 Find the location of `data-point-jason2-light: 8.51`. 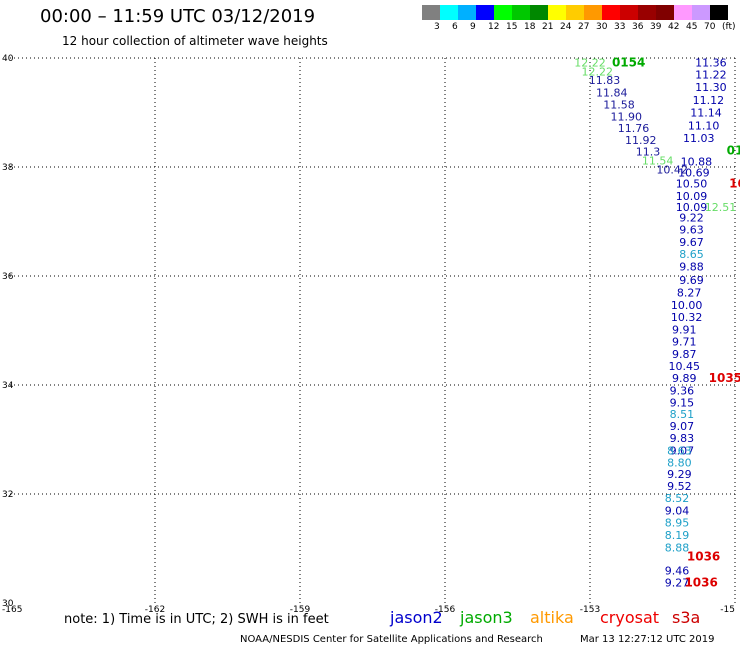

data-point-jason2-light: 8.51 is located at coordinates (682, 414).